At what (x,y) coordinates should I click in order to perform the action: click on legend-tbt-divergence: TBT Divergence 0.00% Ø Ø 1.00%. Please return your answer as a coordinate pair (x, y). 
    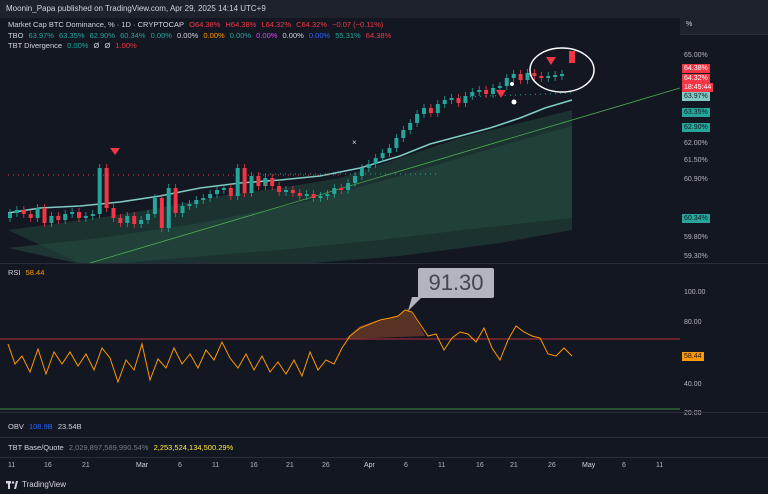
    Looking at the image, I should click on (74, 45).